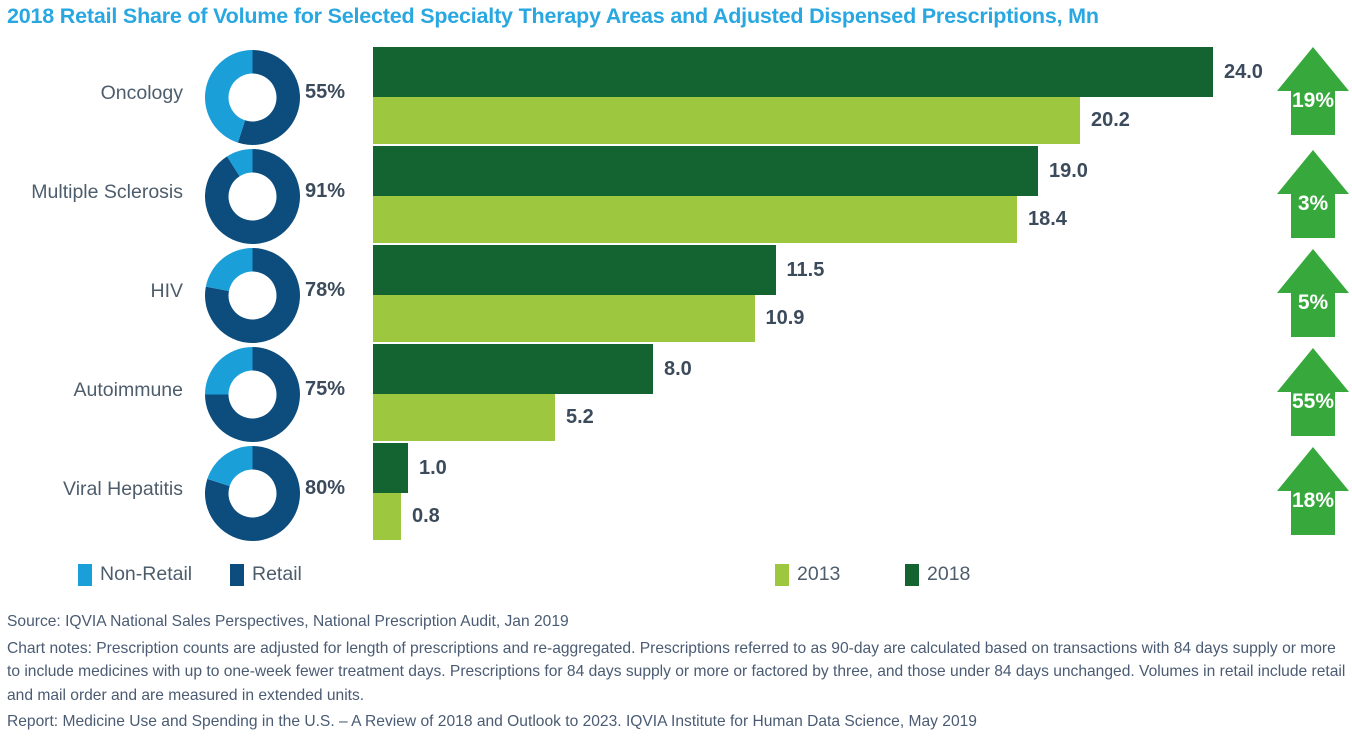 This screenshot has width=1352, height=744. I want to click on retail-share-pct-label: 78%, so click(325, 290).